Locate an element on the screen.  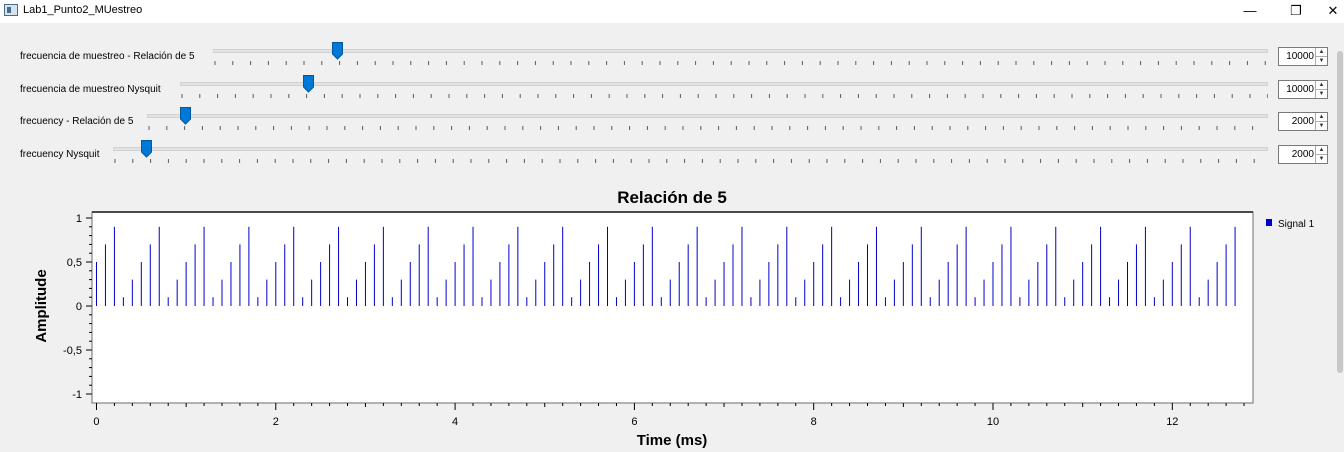
y-tick-label: -1 is located at coordinates (77, 395).